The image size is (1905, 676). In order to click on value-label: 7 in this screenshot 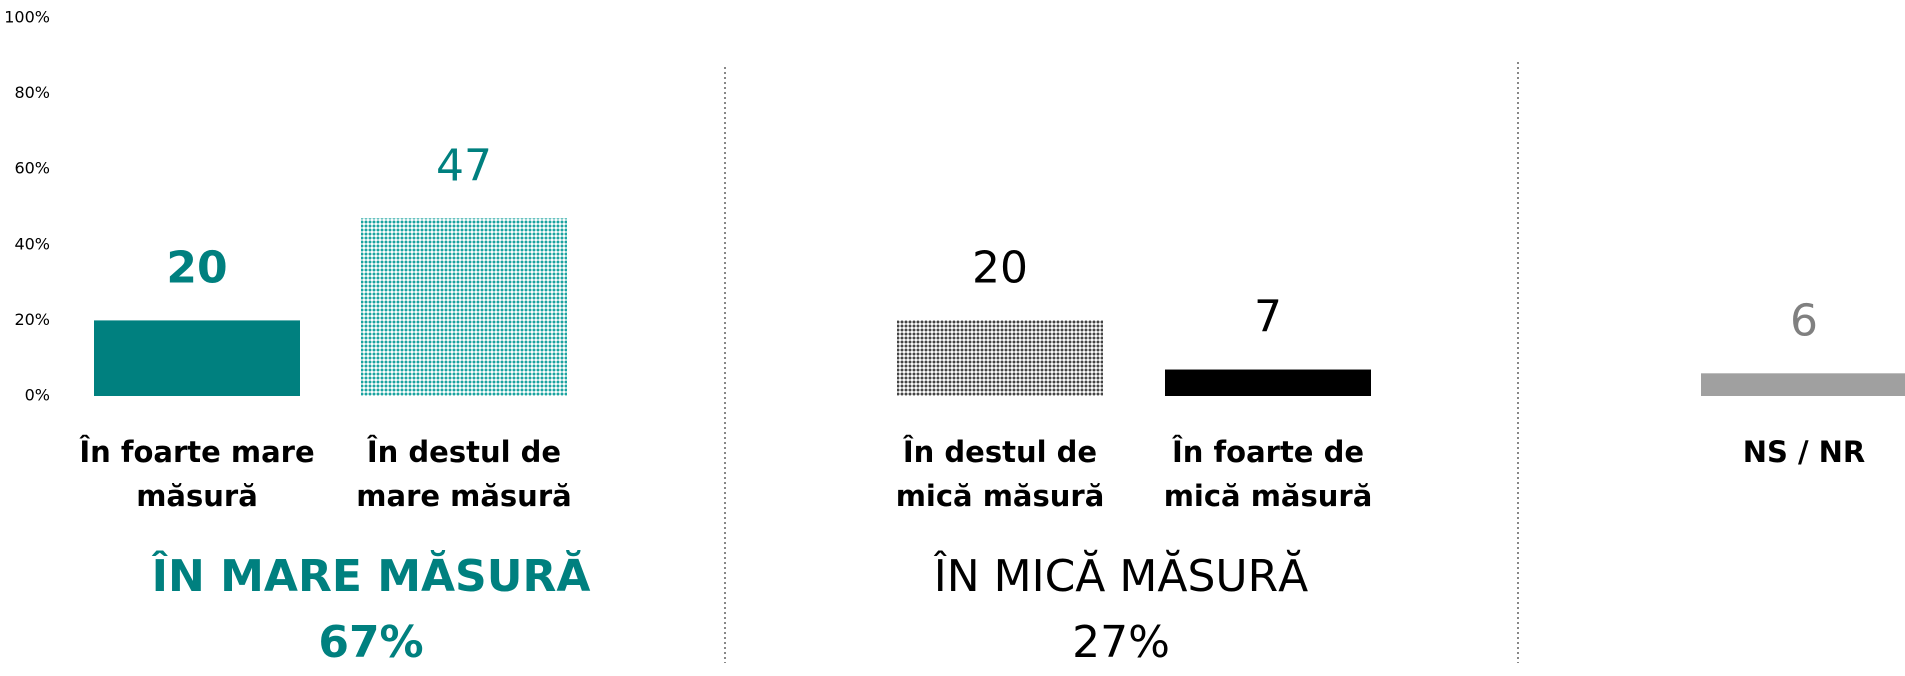, I will do `click(1268, 317)`.